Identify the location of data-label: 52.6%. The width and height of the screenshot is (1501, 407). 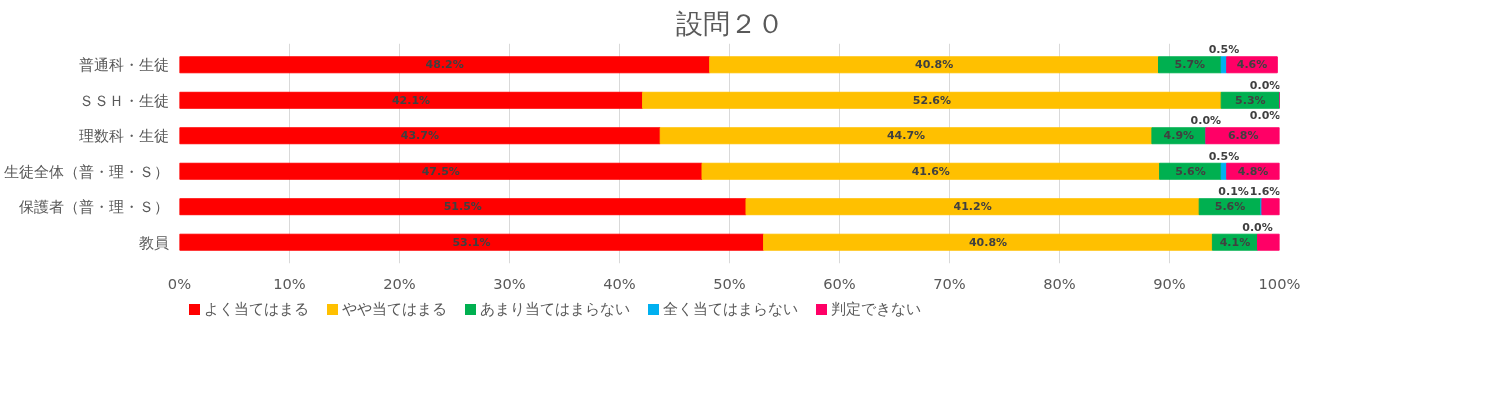
(931, 100).